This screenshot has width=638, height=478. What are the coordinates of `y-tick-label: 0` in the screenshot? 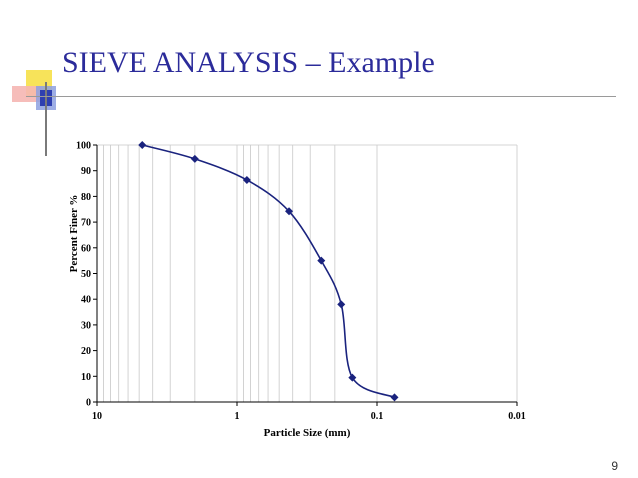 It's located at (88, 403).